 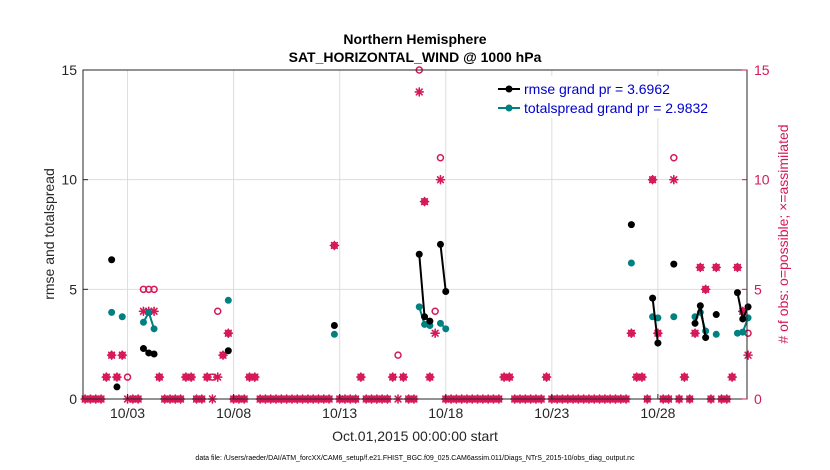 I want to click on y-tick-label-left: 15, so click(x=69, y=70).